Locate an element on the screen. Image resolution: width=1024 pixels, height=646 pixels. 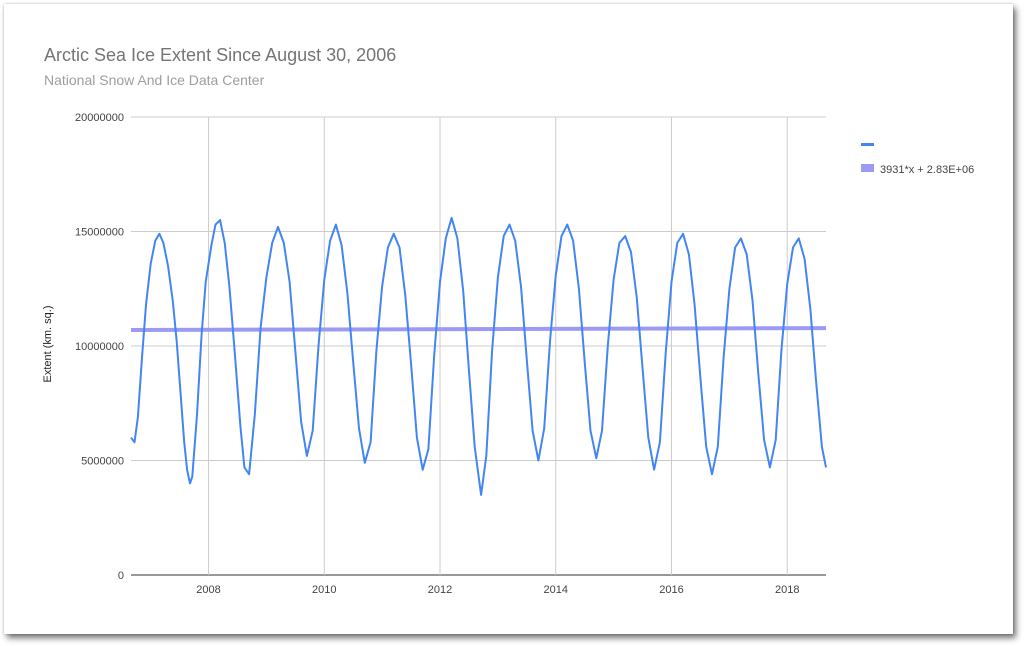
x-tick-label: 2012 is located at coordinates (440, 590).